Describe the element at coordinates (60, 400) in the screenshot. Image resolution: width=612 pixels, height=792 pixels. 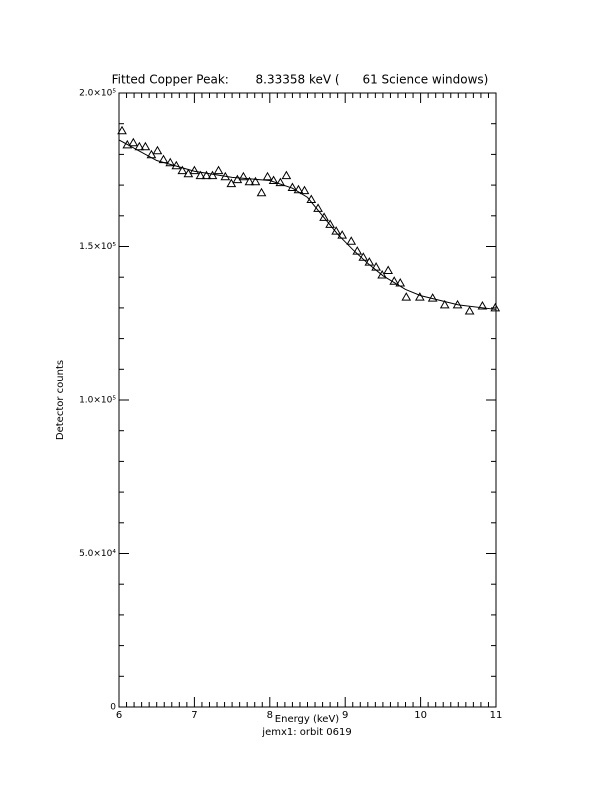
I see `y-axis-label: Detector counts` at that location.